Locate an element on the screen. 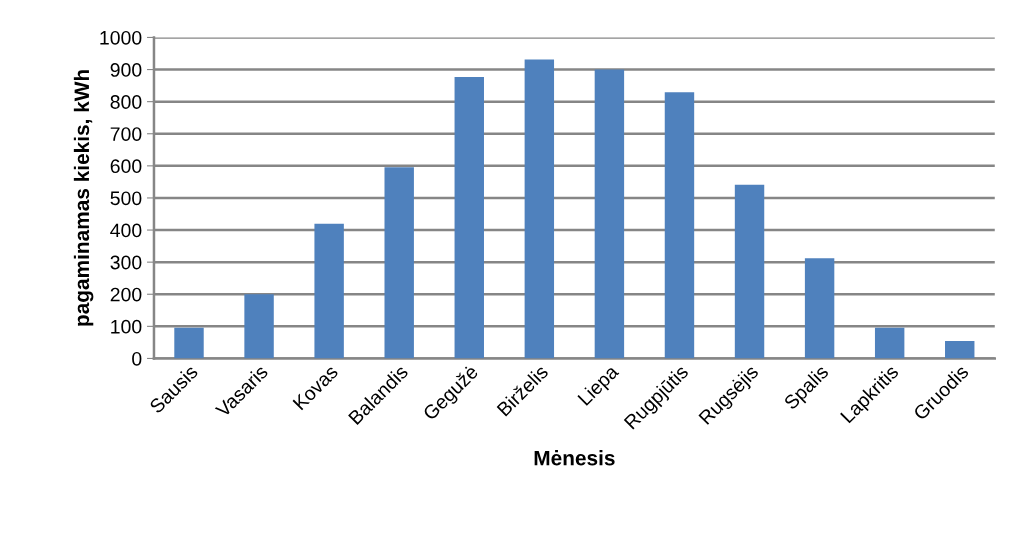 This screenshot has height=535, width=1013. y-tick-label: 900 is located at coordinates (126, 70).